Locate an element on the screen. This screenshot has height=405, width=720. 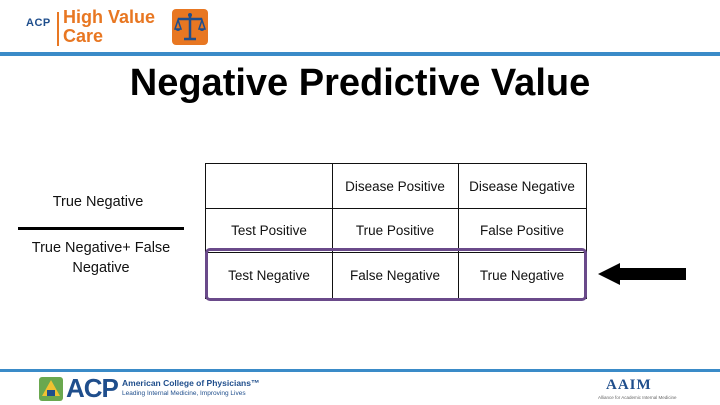
highlighted-row-outline is located at coordinates (396, 274).